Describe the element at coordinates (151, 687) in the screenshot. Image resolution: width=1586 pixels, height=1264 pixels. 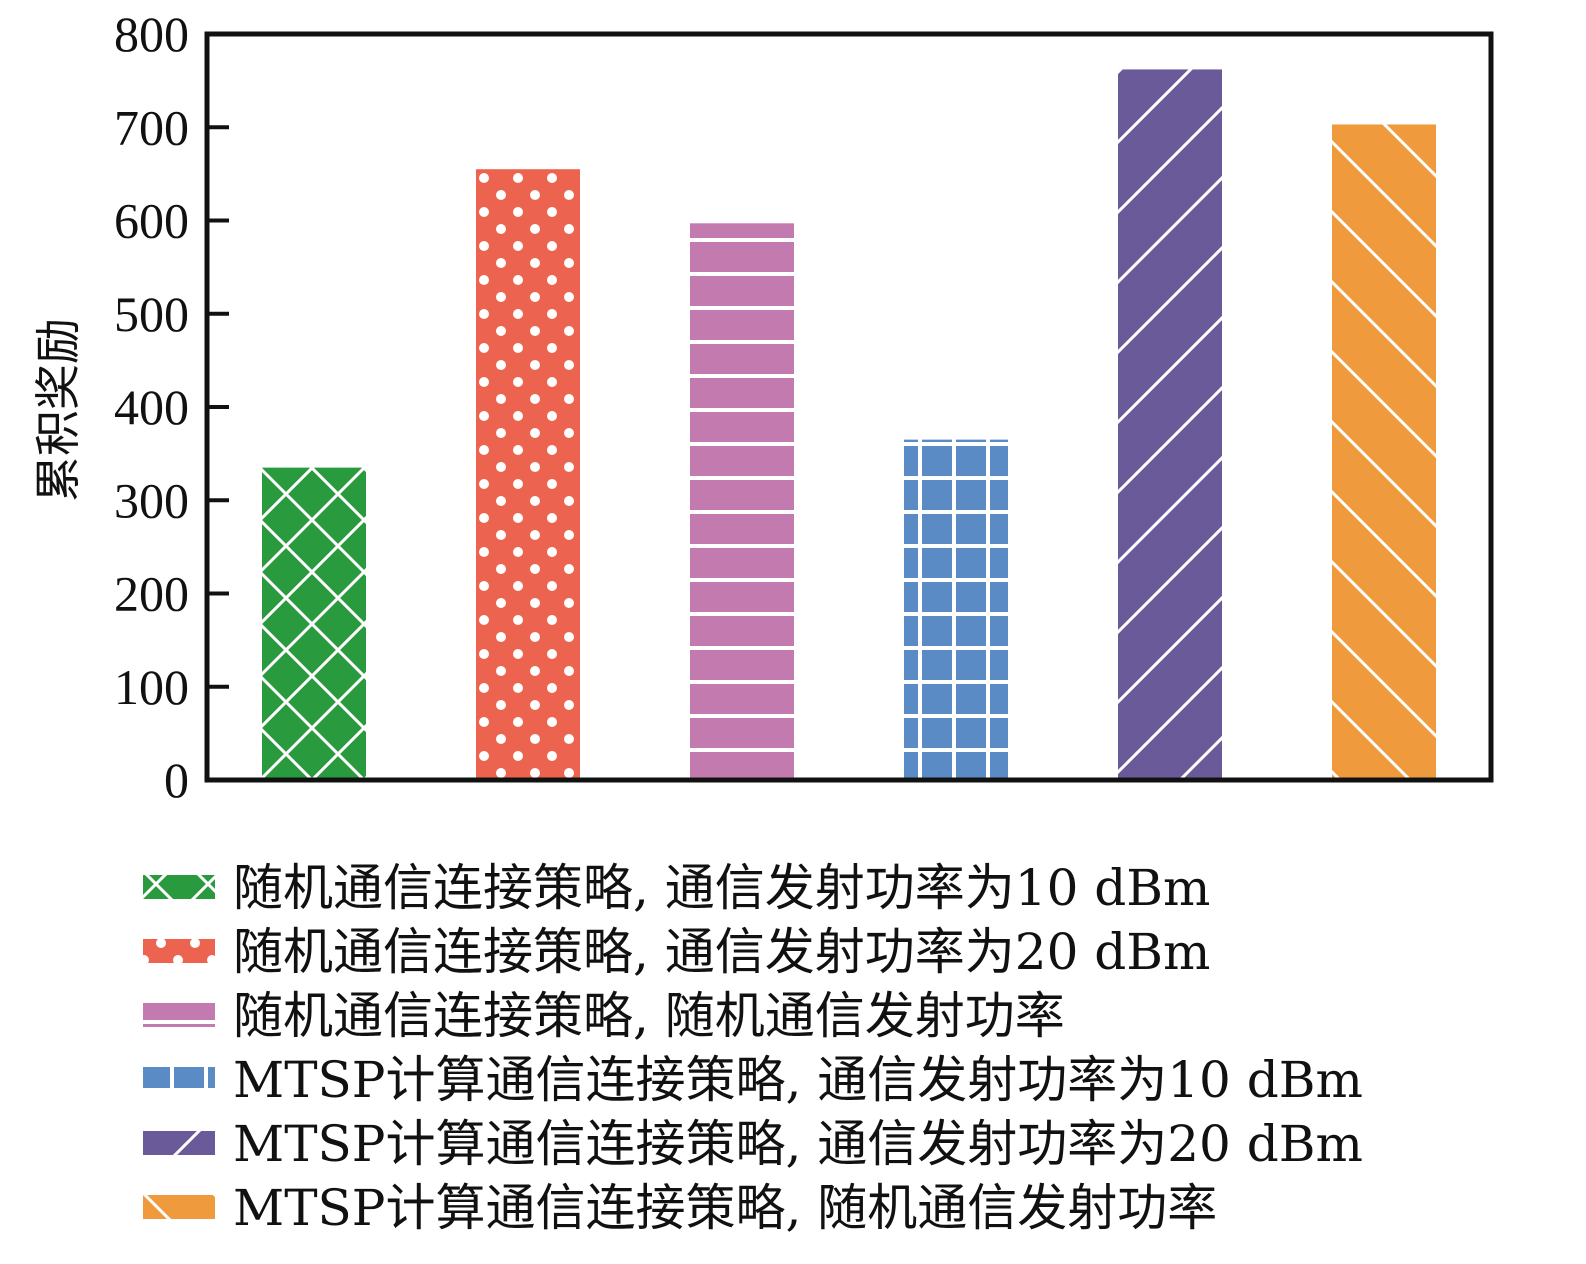
I see `y-tick-label: 100` at that location.